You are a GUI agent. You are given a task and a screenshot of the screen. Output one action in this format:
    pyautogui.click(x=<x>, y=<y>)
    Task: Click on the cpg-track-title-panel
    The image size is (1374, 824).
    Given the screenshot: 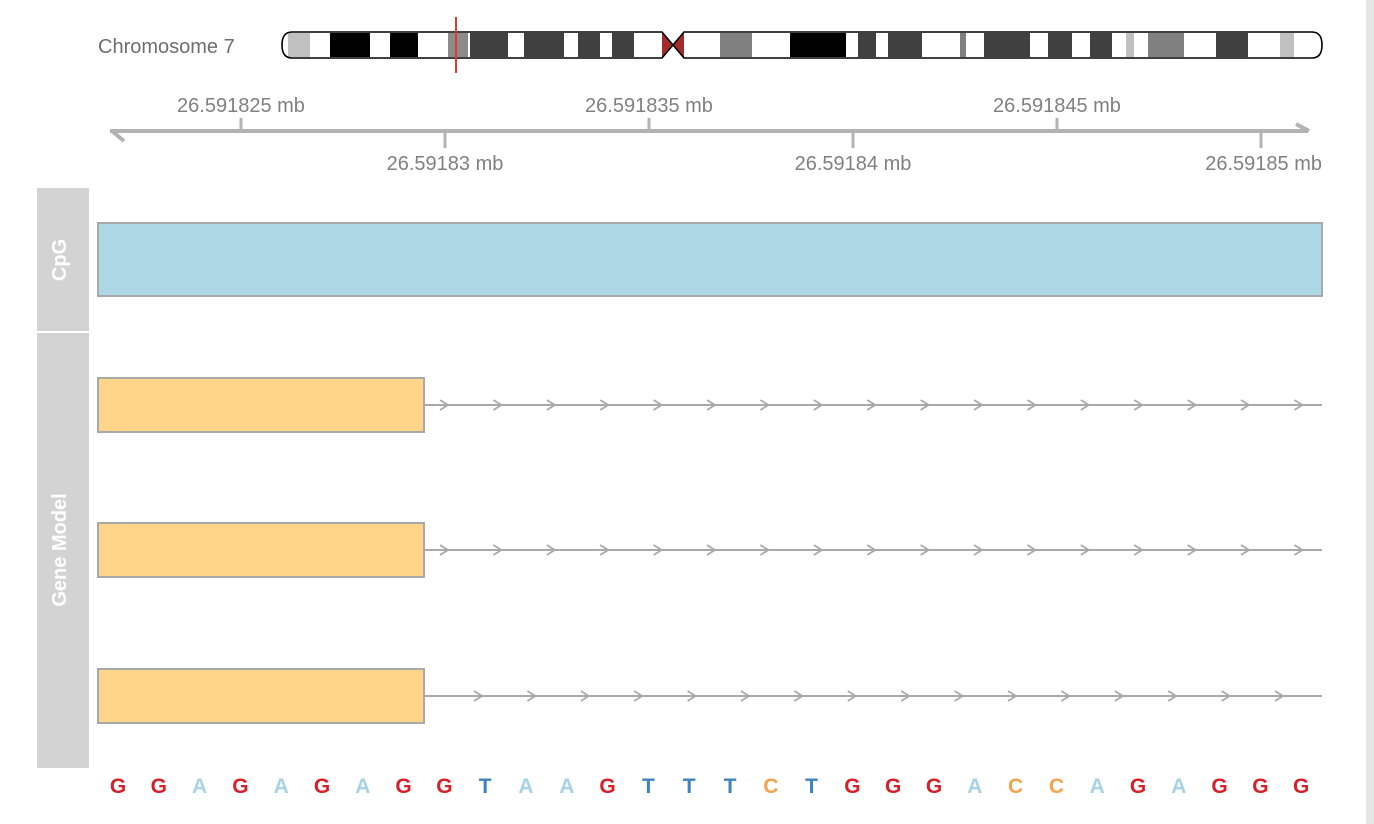 What is the action you would take?
    pyautogui.click(x=63, y=259)
    